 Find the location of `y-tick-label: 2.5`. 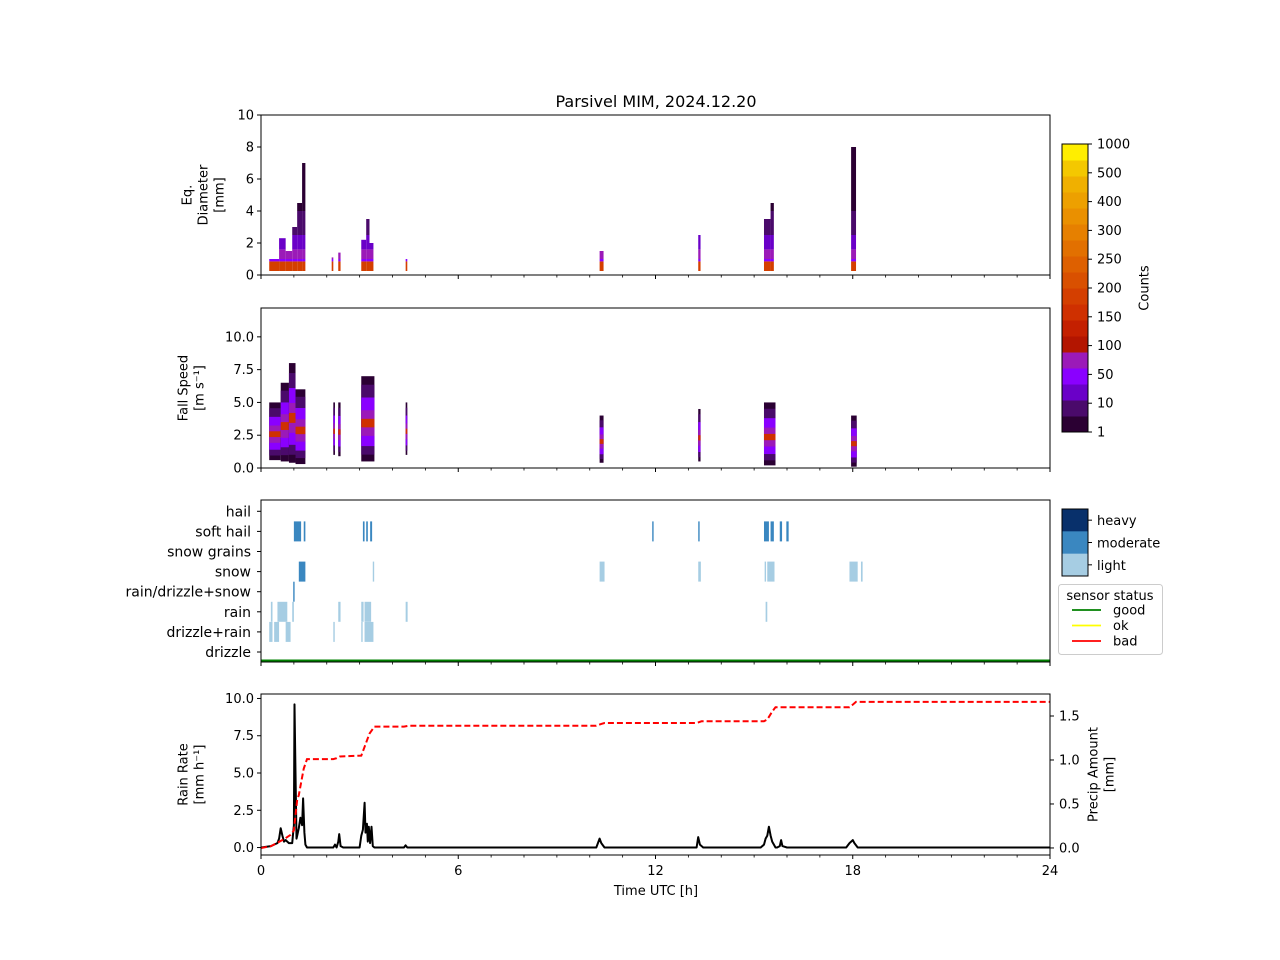

y-tick-label: 2.5 is located at coordinates (243, 436).